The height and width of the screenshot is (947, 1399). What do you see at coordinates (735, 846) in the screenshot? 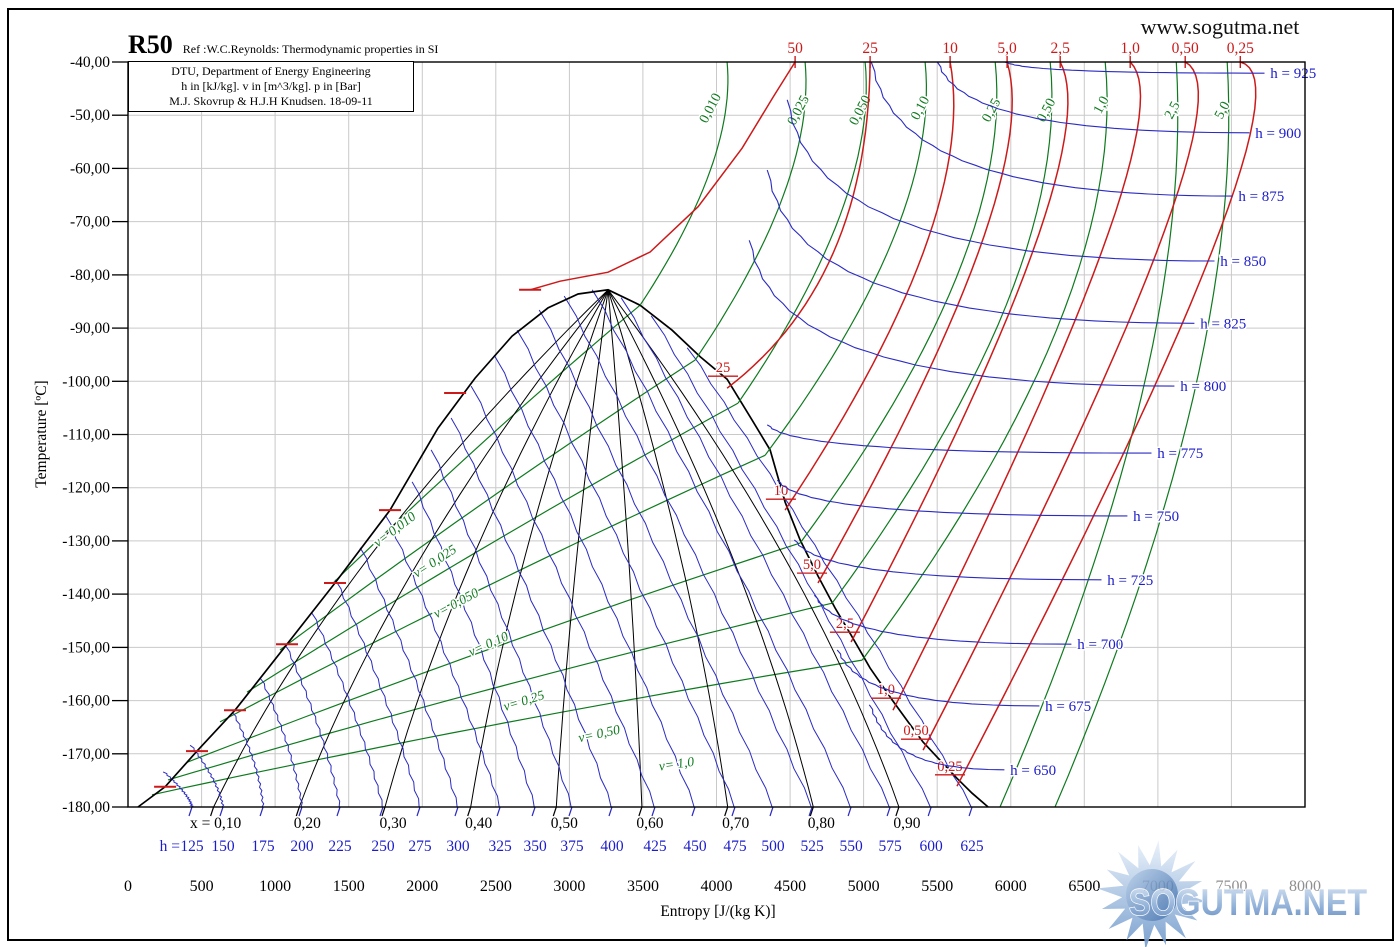
I see `enthalpy-axis-value: 475` at bounding box center [735, 846].